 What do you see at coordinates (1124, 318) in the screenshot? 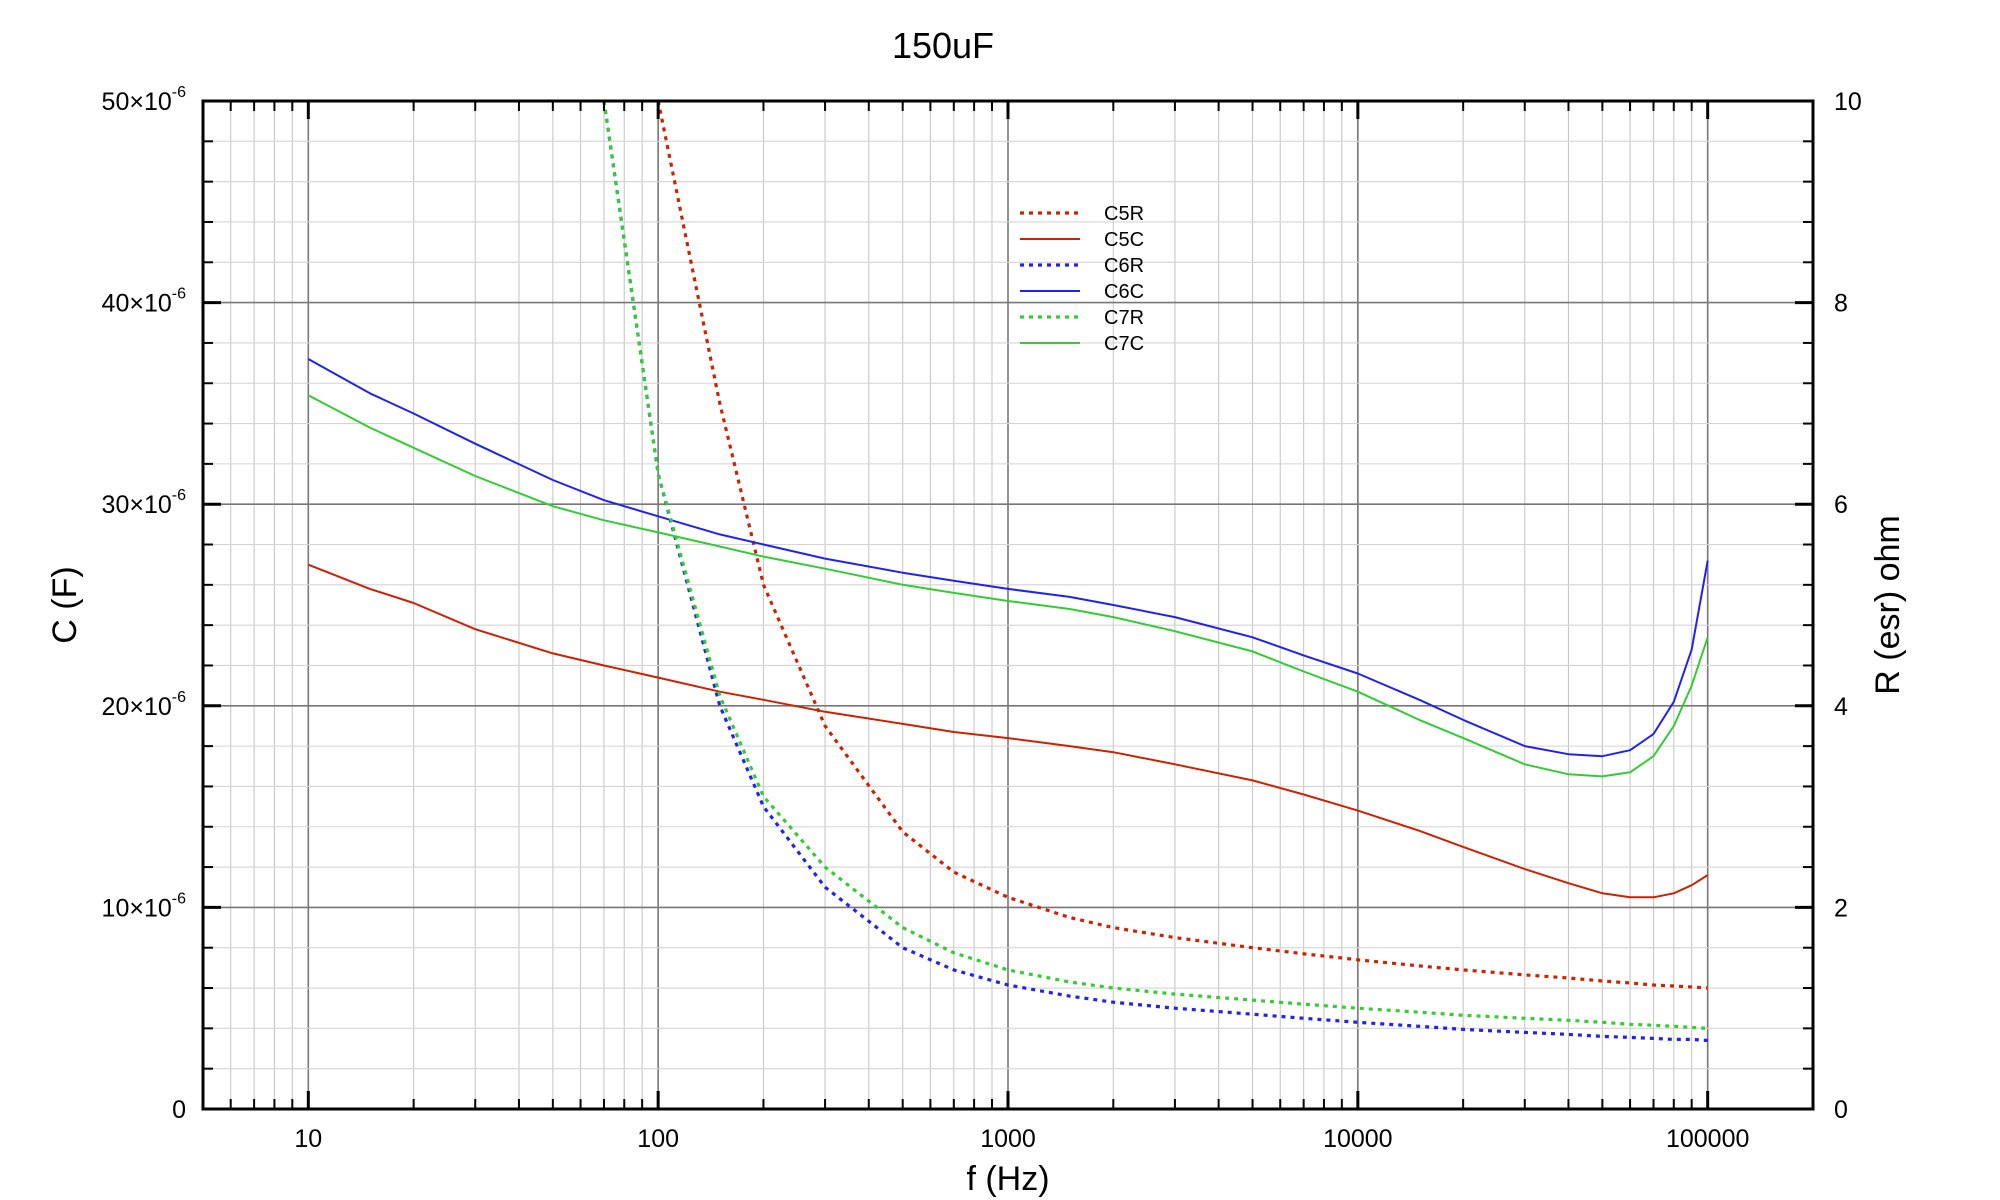
I see `legend-label-c7r: C7R` at bounding box center [1124, 318].